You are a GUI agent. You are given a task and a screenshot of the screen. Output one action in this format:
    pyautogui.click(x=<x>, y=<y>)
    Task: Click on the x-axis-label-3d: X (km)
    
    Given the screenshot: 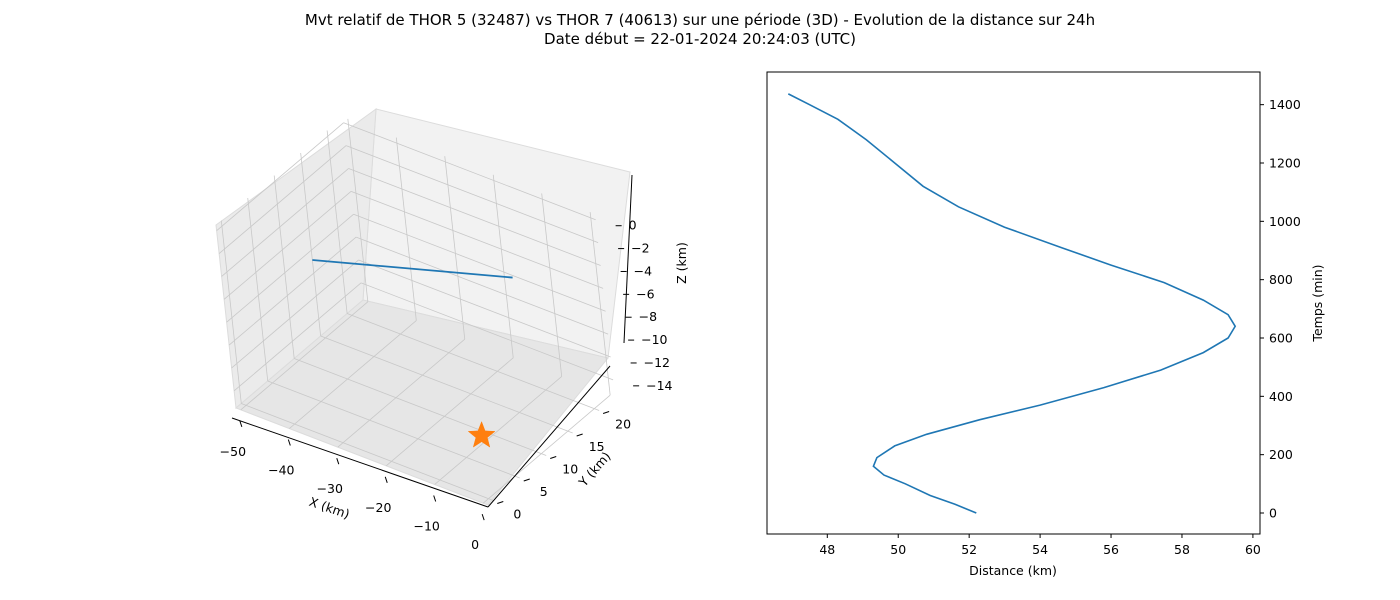 What is the action you would take?
    pyautogui.click(x=329, y=508)
    